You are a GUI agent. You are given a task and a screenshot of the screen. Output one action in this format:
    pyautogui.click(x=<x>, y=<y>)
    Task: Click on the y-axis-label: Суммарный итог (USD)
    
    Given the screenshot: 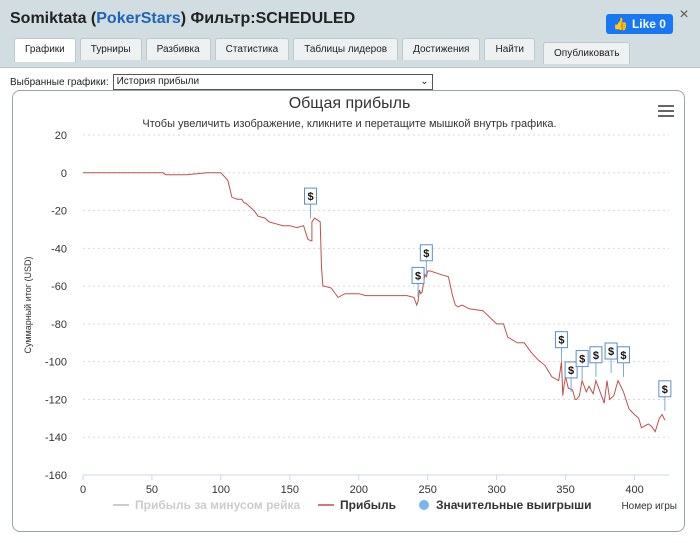 What is the action you would take?
    pyautogui.click(x=28, y=304)
    